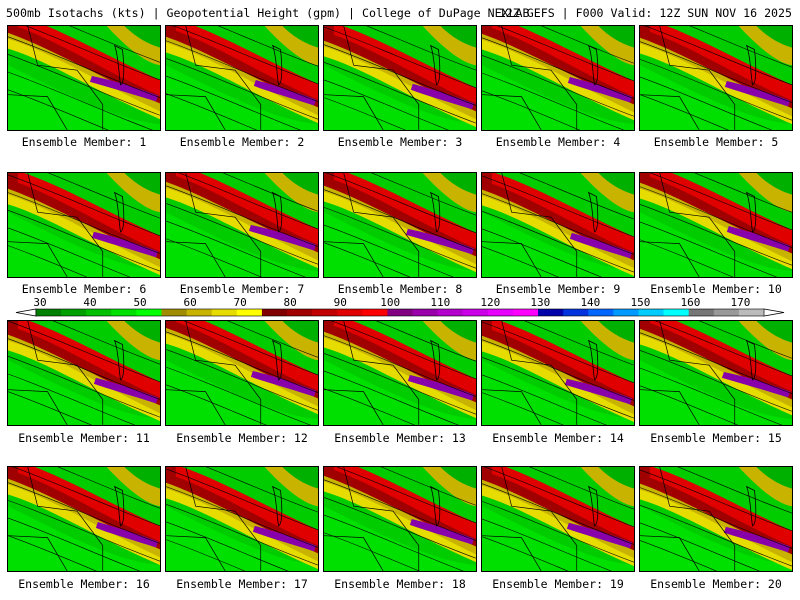 This screenshot has height=600, width=800. I want to click on colorbar-tick-label: 30, so click(39, 302).